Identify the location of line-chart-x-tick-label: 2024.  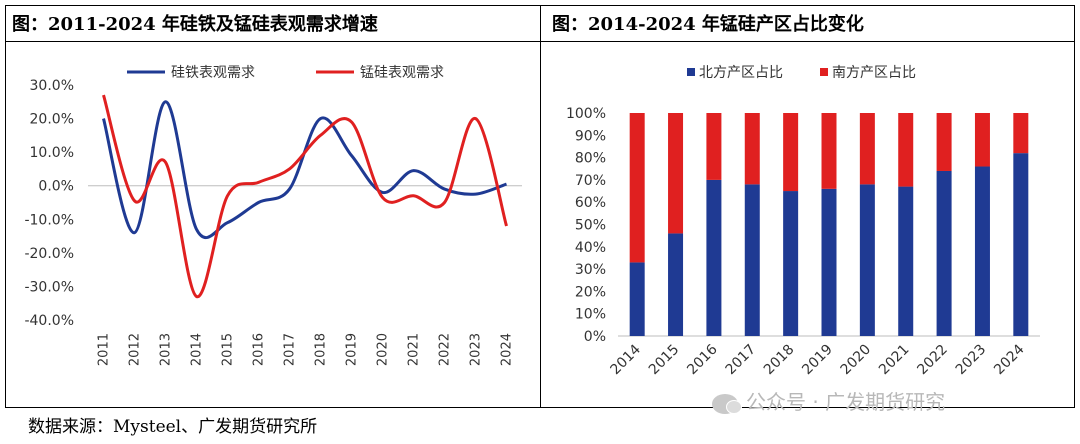
(507, 349).